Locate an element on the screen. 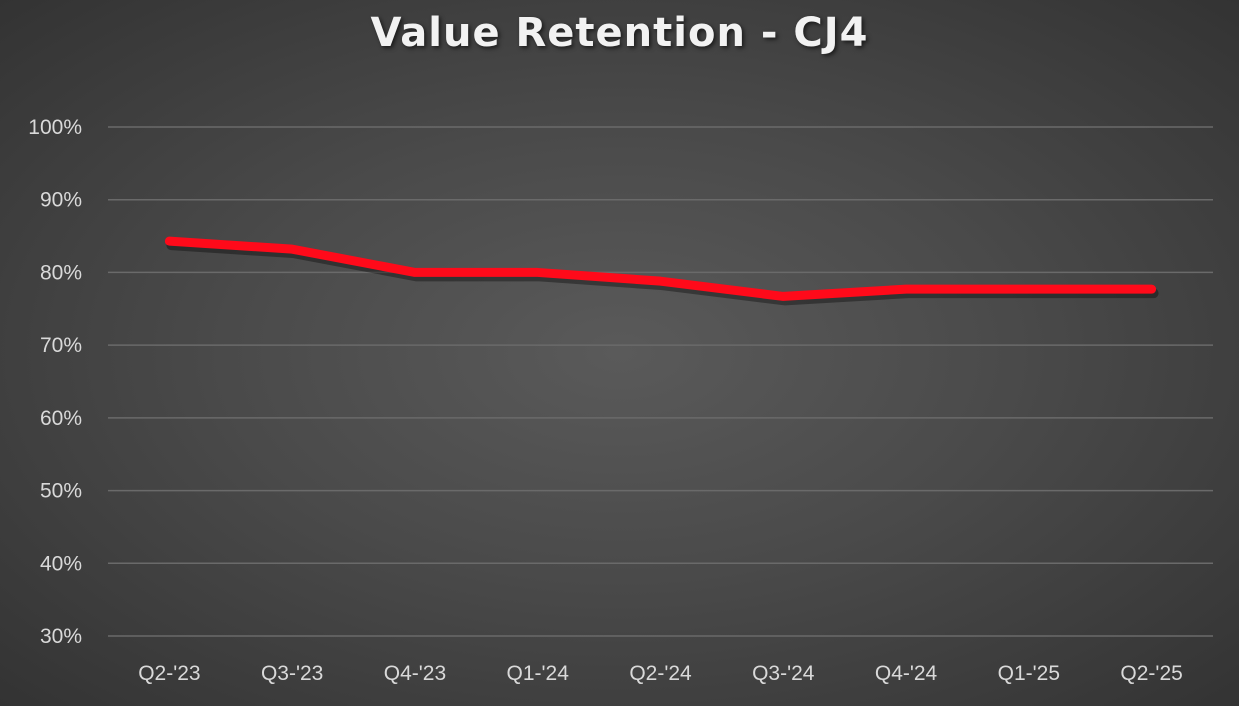  x-tick-label: Q3-'23 is located at coordinates (292, 673).